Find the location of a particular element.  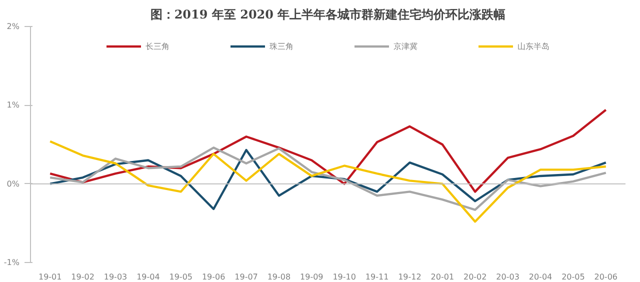

x-tick-label: 19-03 is located at coordinates (116, 277).